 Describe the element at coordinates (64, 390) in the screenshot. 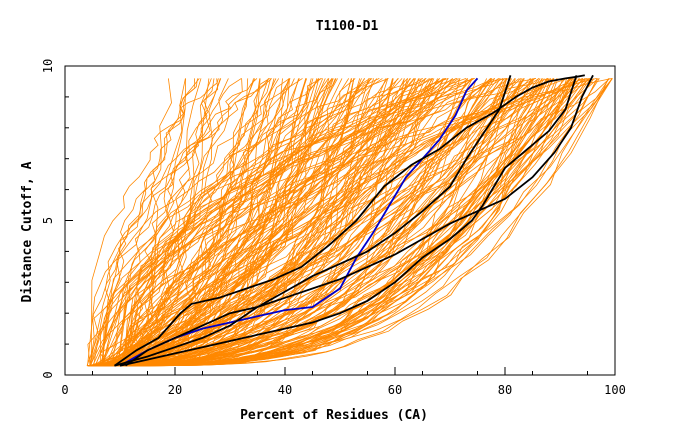

I see `x-tick-label: 0` at that location.